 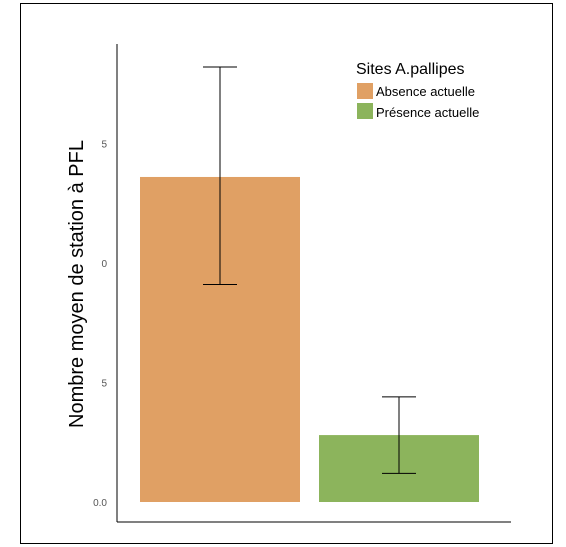 I want to click on y-tick-label: 0.0, so click(x=100, y=503).